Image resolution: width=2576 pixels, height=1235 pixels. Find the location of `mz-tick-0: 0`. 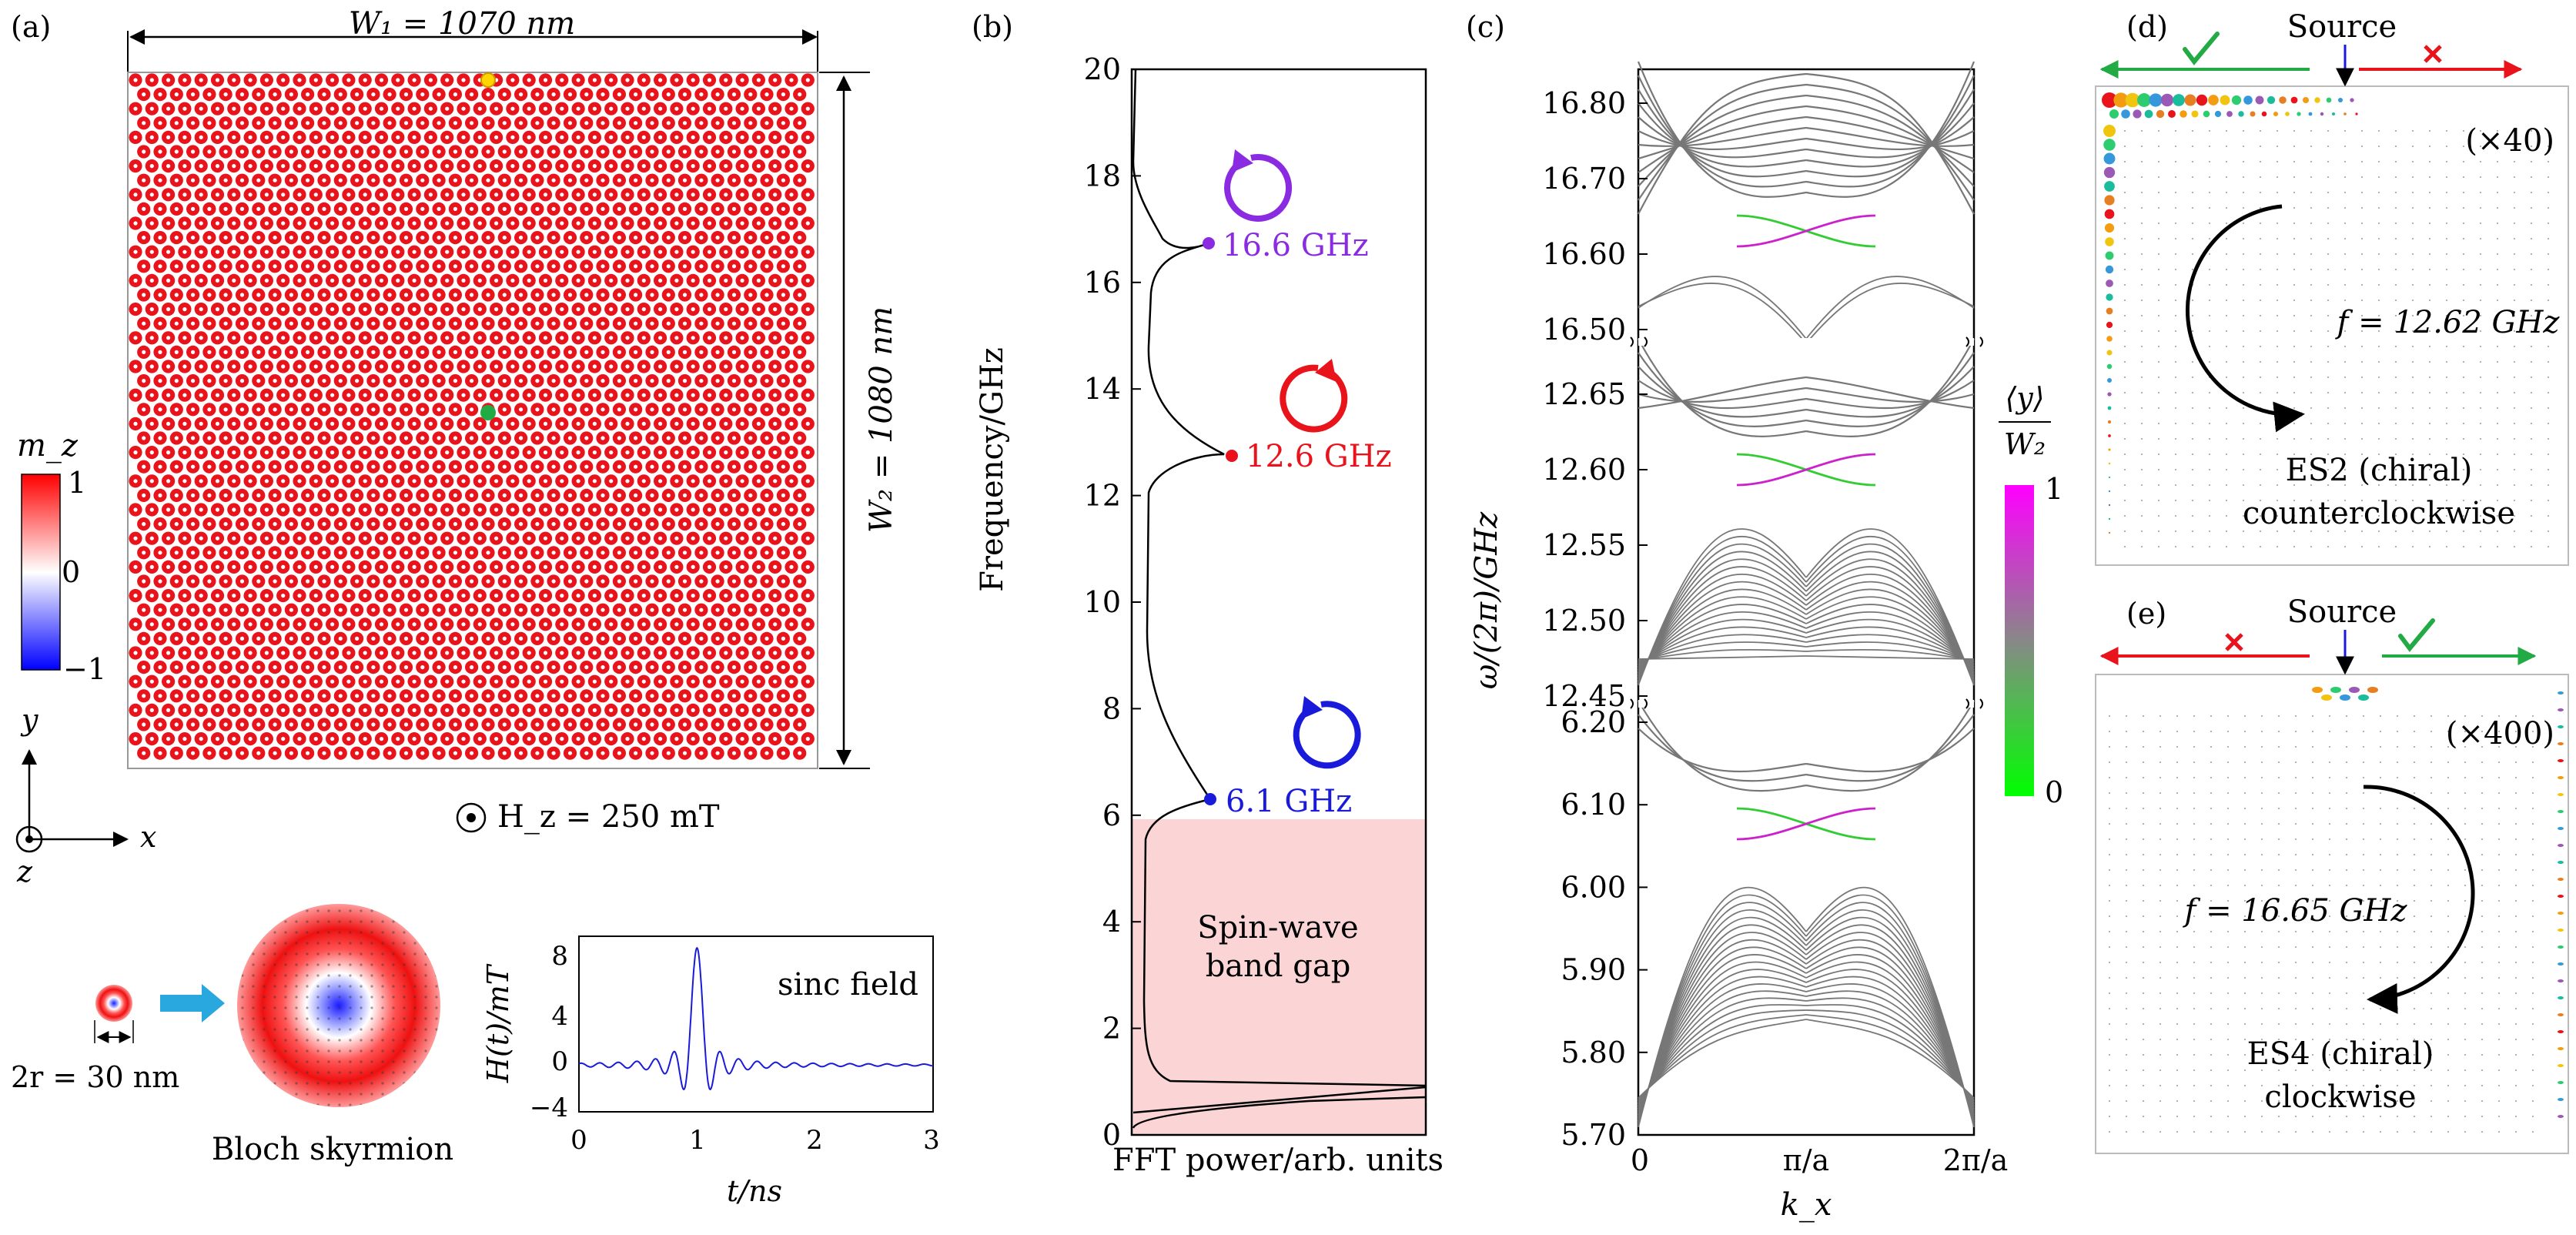

mz-tick-0: 0 is located at coordinates (71, 572).